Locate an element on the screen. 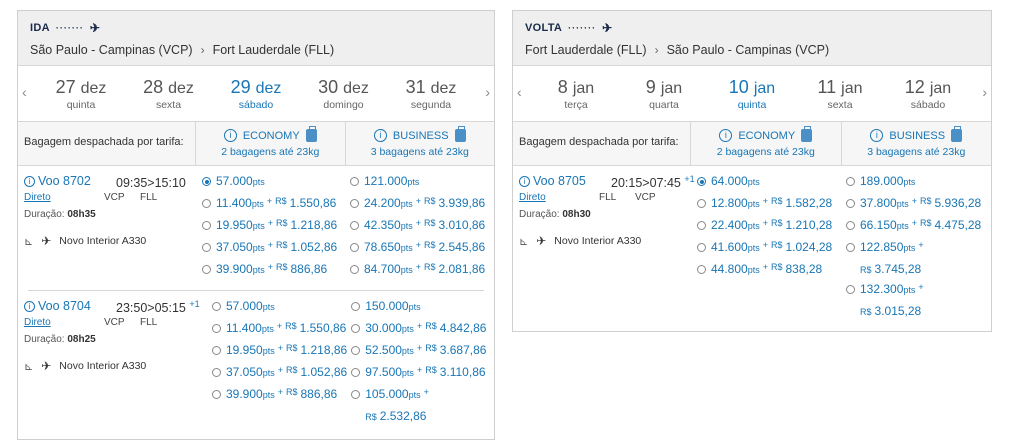 This screenshot has height=445, width=1024. fare-option: 24.200pts + R$ 3.939,86 is located at coordinates (421, 207).